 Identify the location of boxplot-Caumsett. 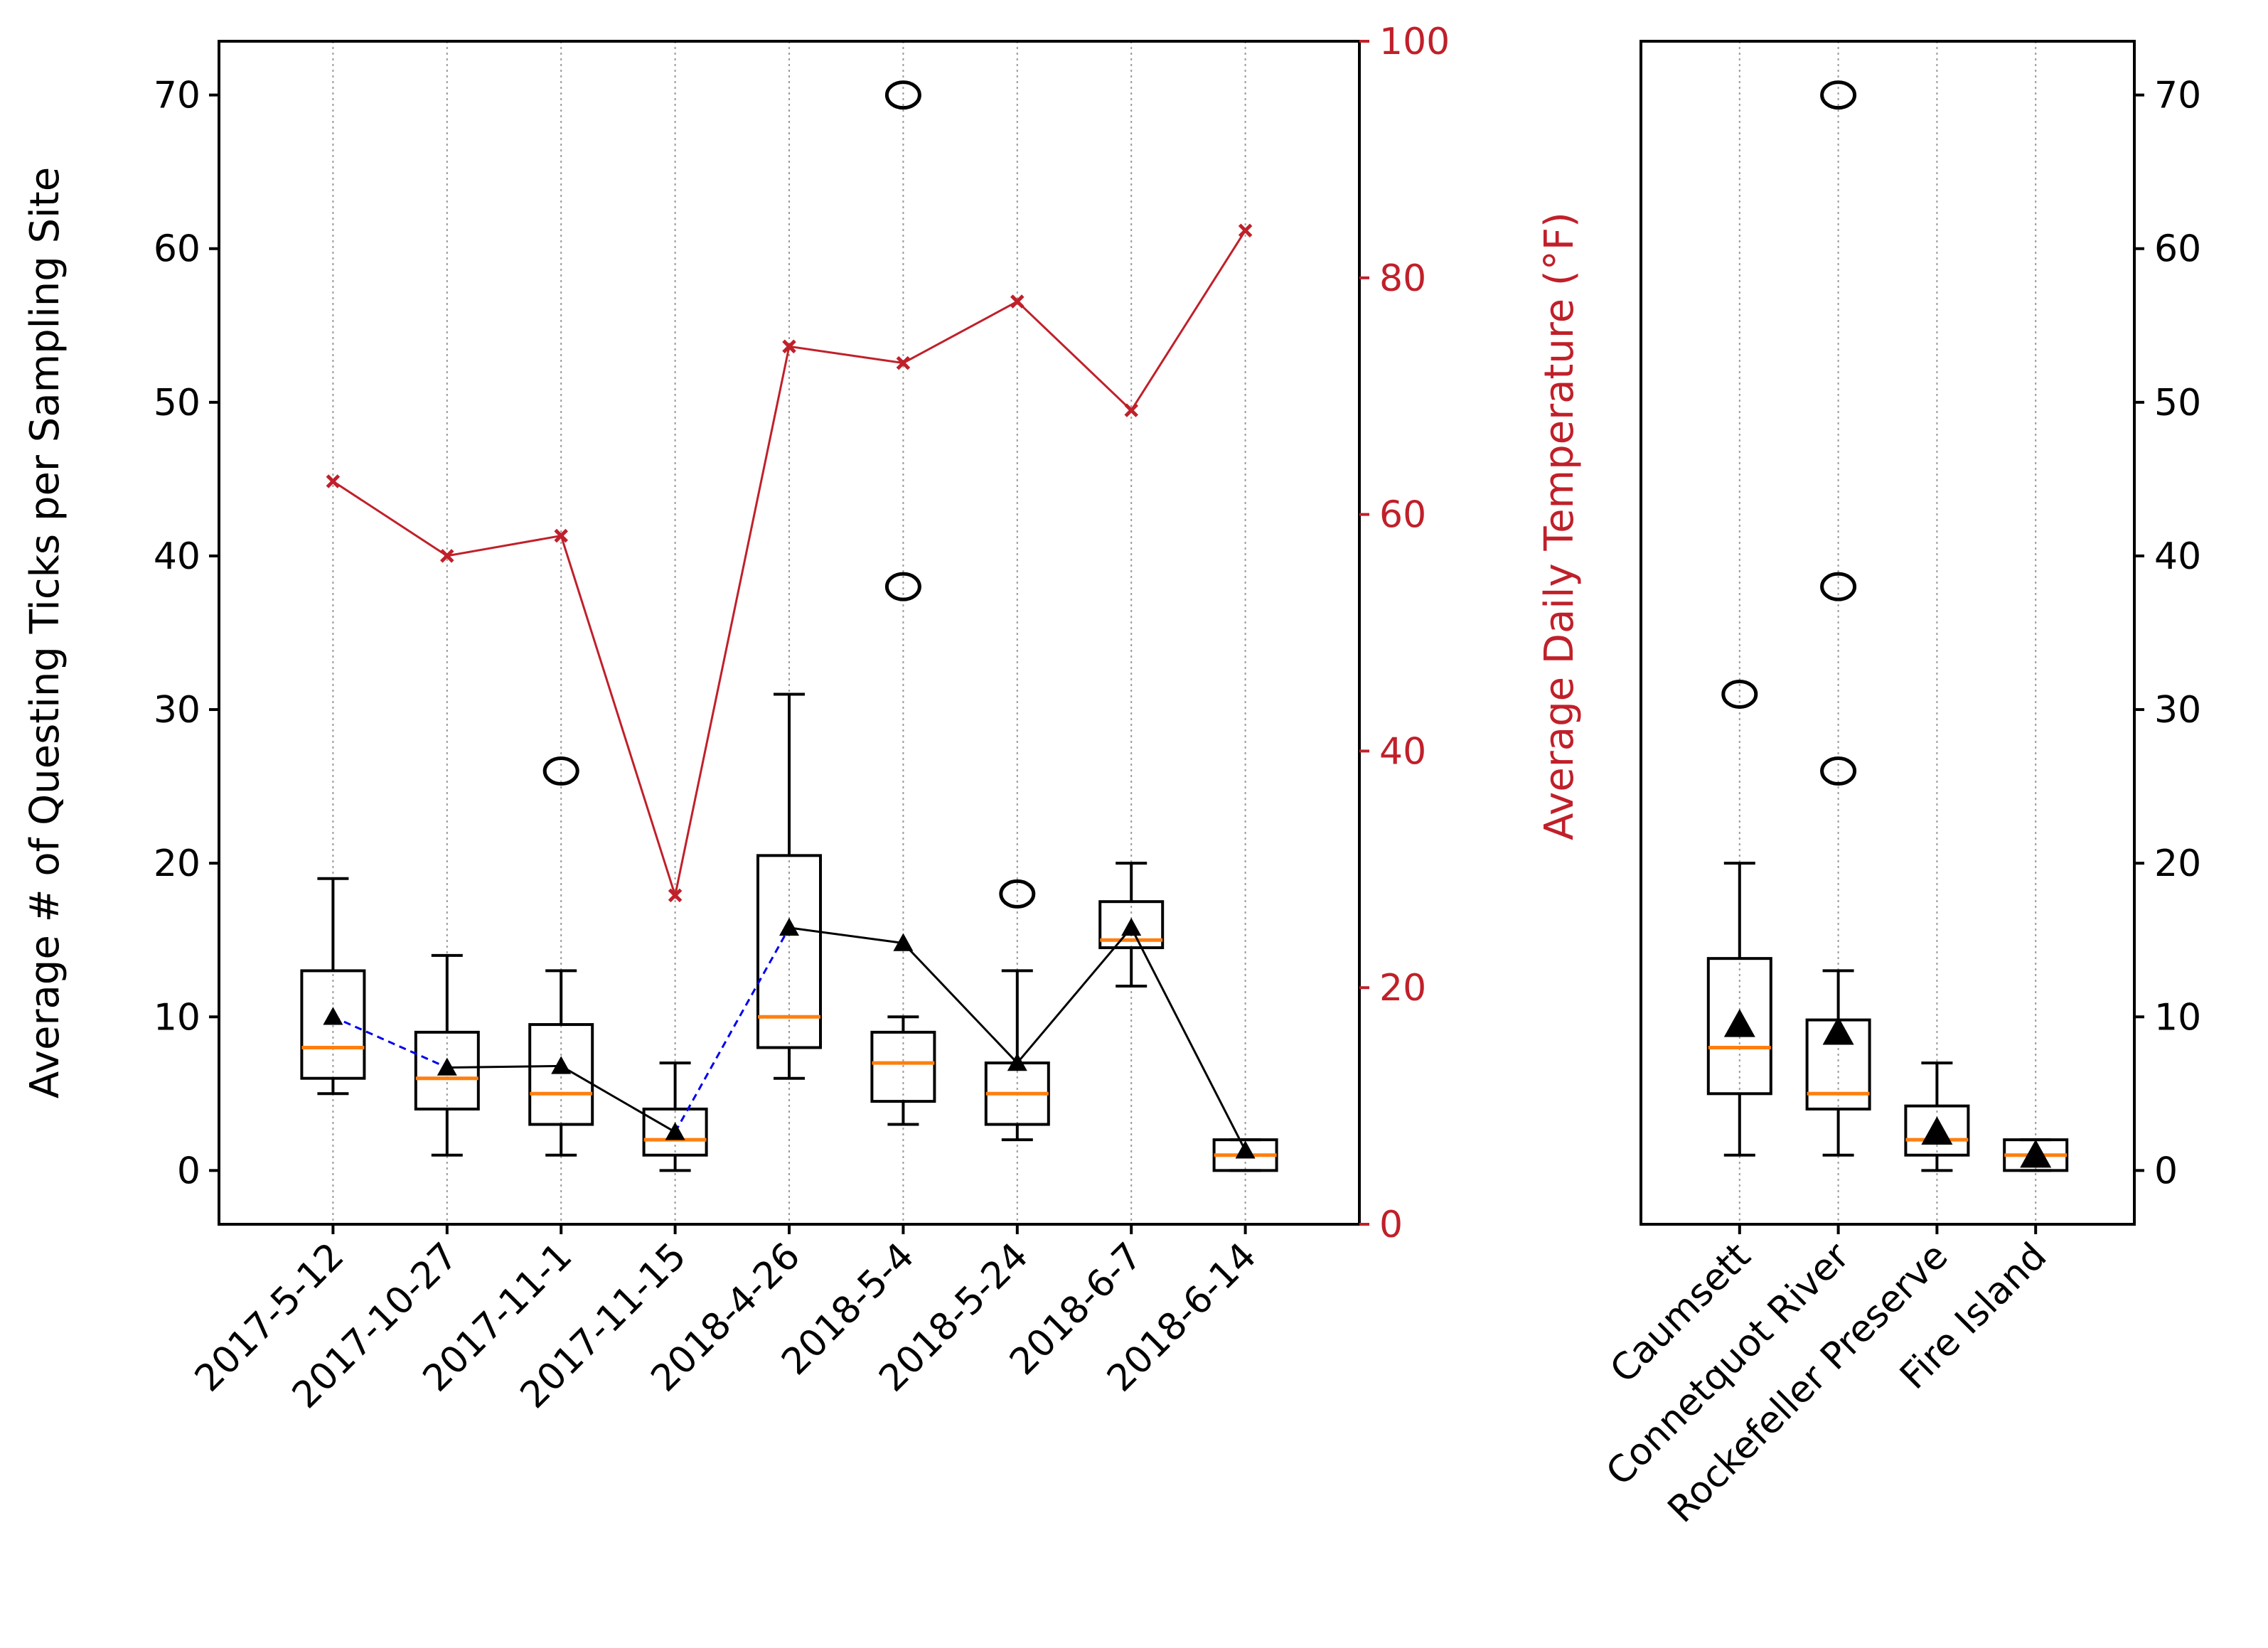
(1739, 918).